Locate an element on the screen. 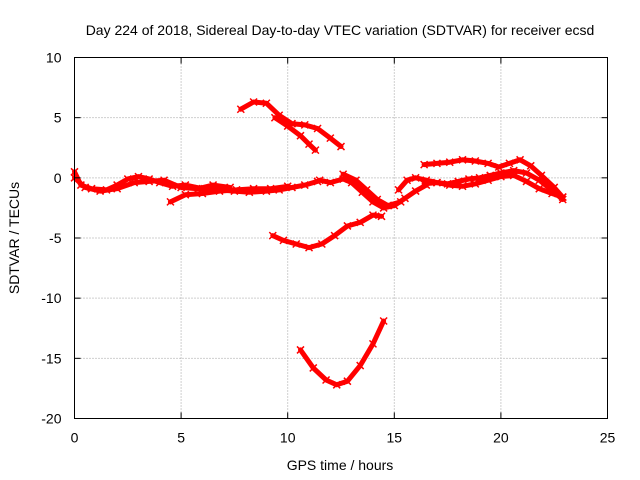  x-tick-label: 15 is located at coordinates (395, 438).